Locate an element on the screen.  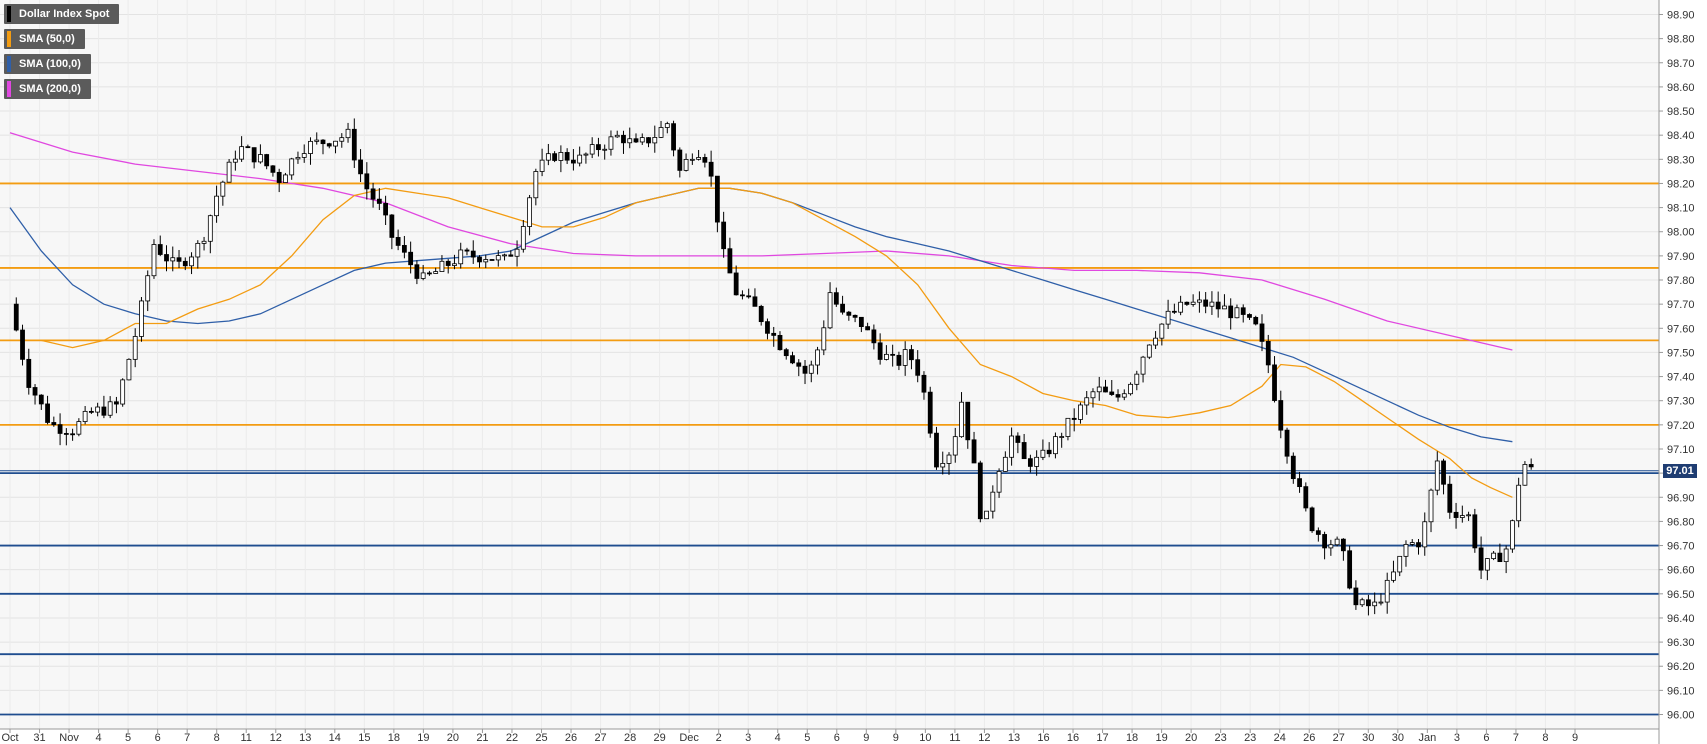
price-tick-label: 96.50 is located at coordinates (1681, 595).